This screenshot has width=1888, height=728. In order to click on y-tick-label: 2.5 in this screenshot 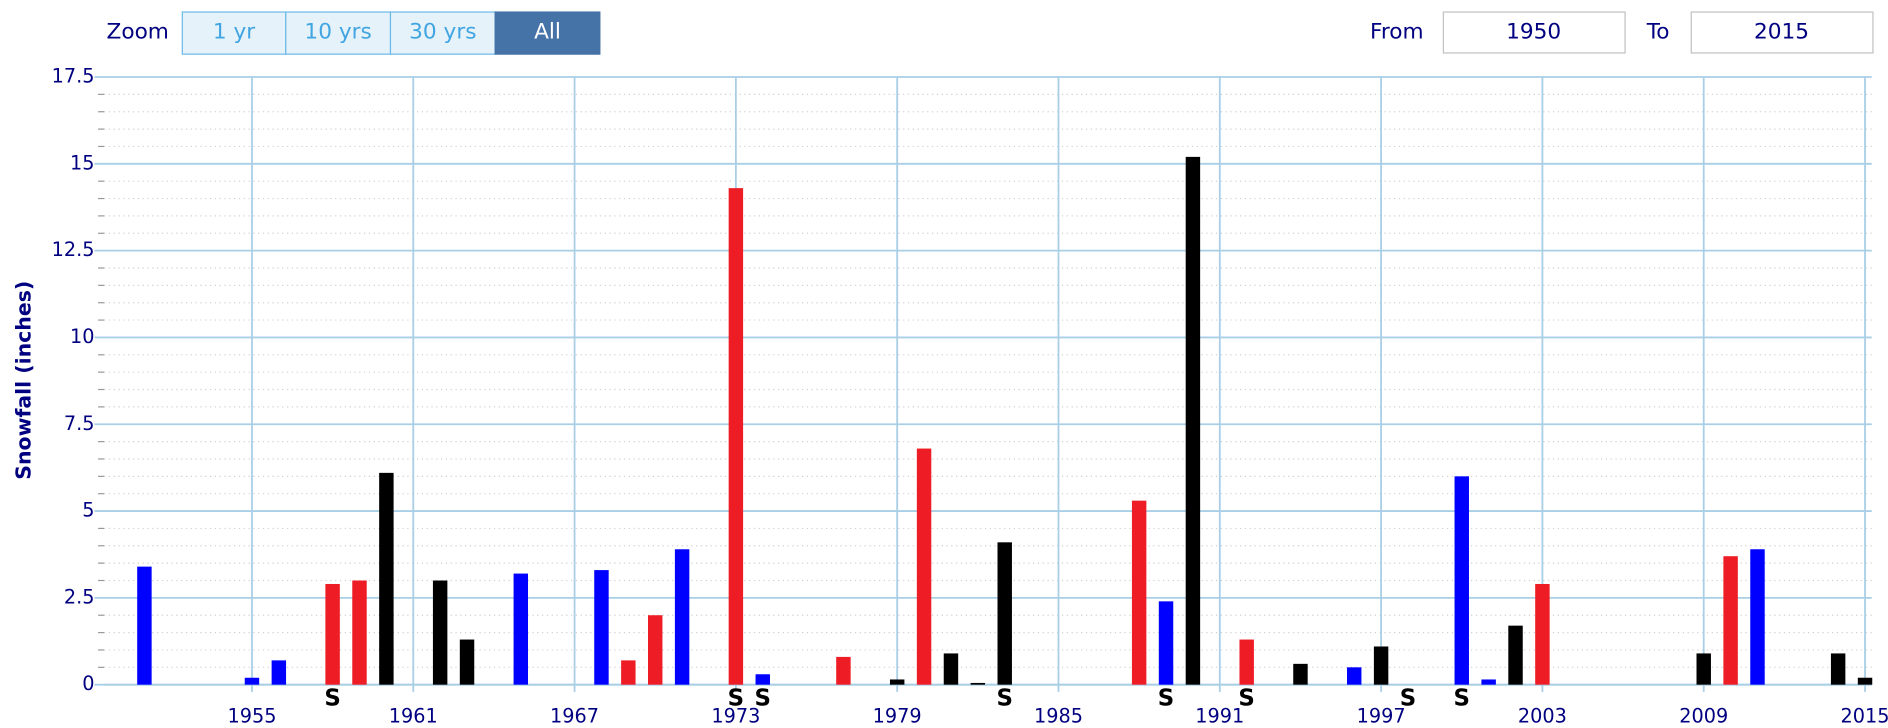, I will do `click(79, 596)`.